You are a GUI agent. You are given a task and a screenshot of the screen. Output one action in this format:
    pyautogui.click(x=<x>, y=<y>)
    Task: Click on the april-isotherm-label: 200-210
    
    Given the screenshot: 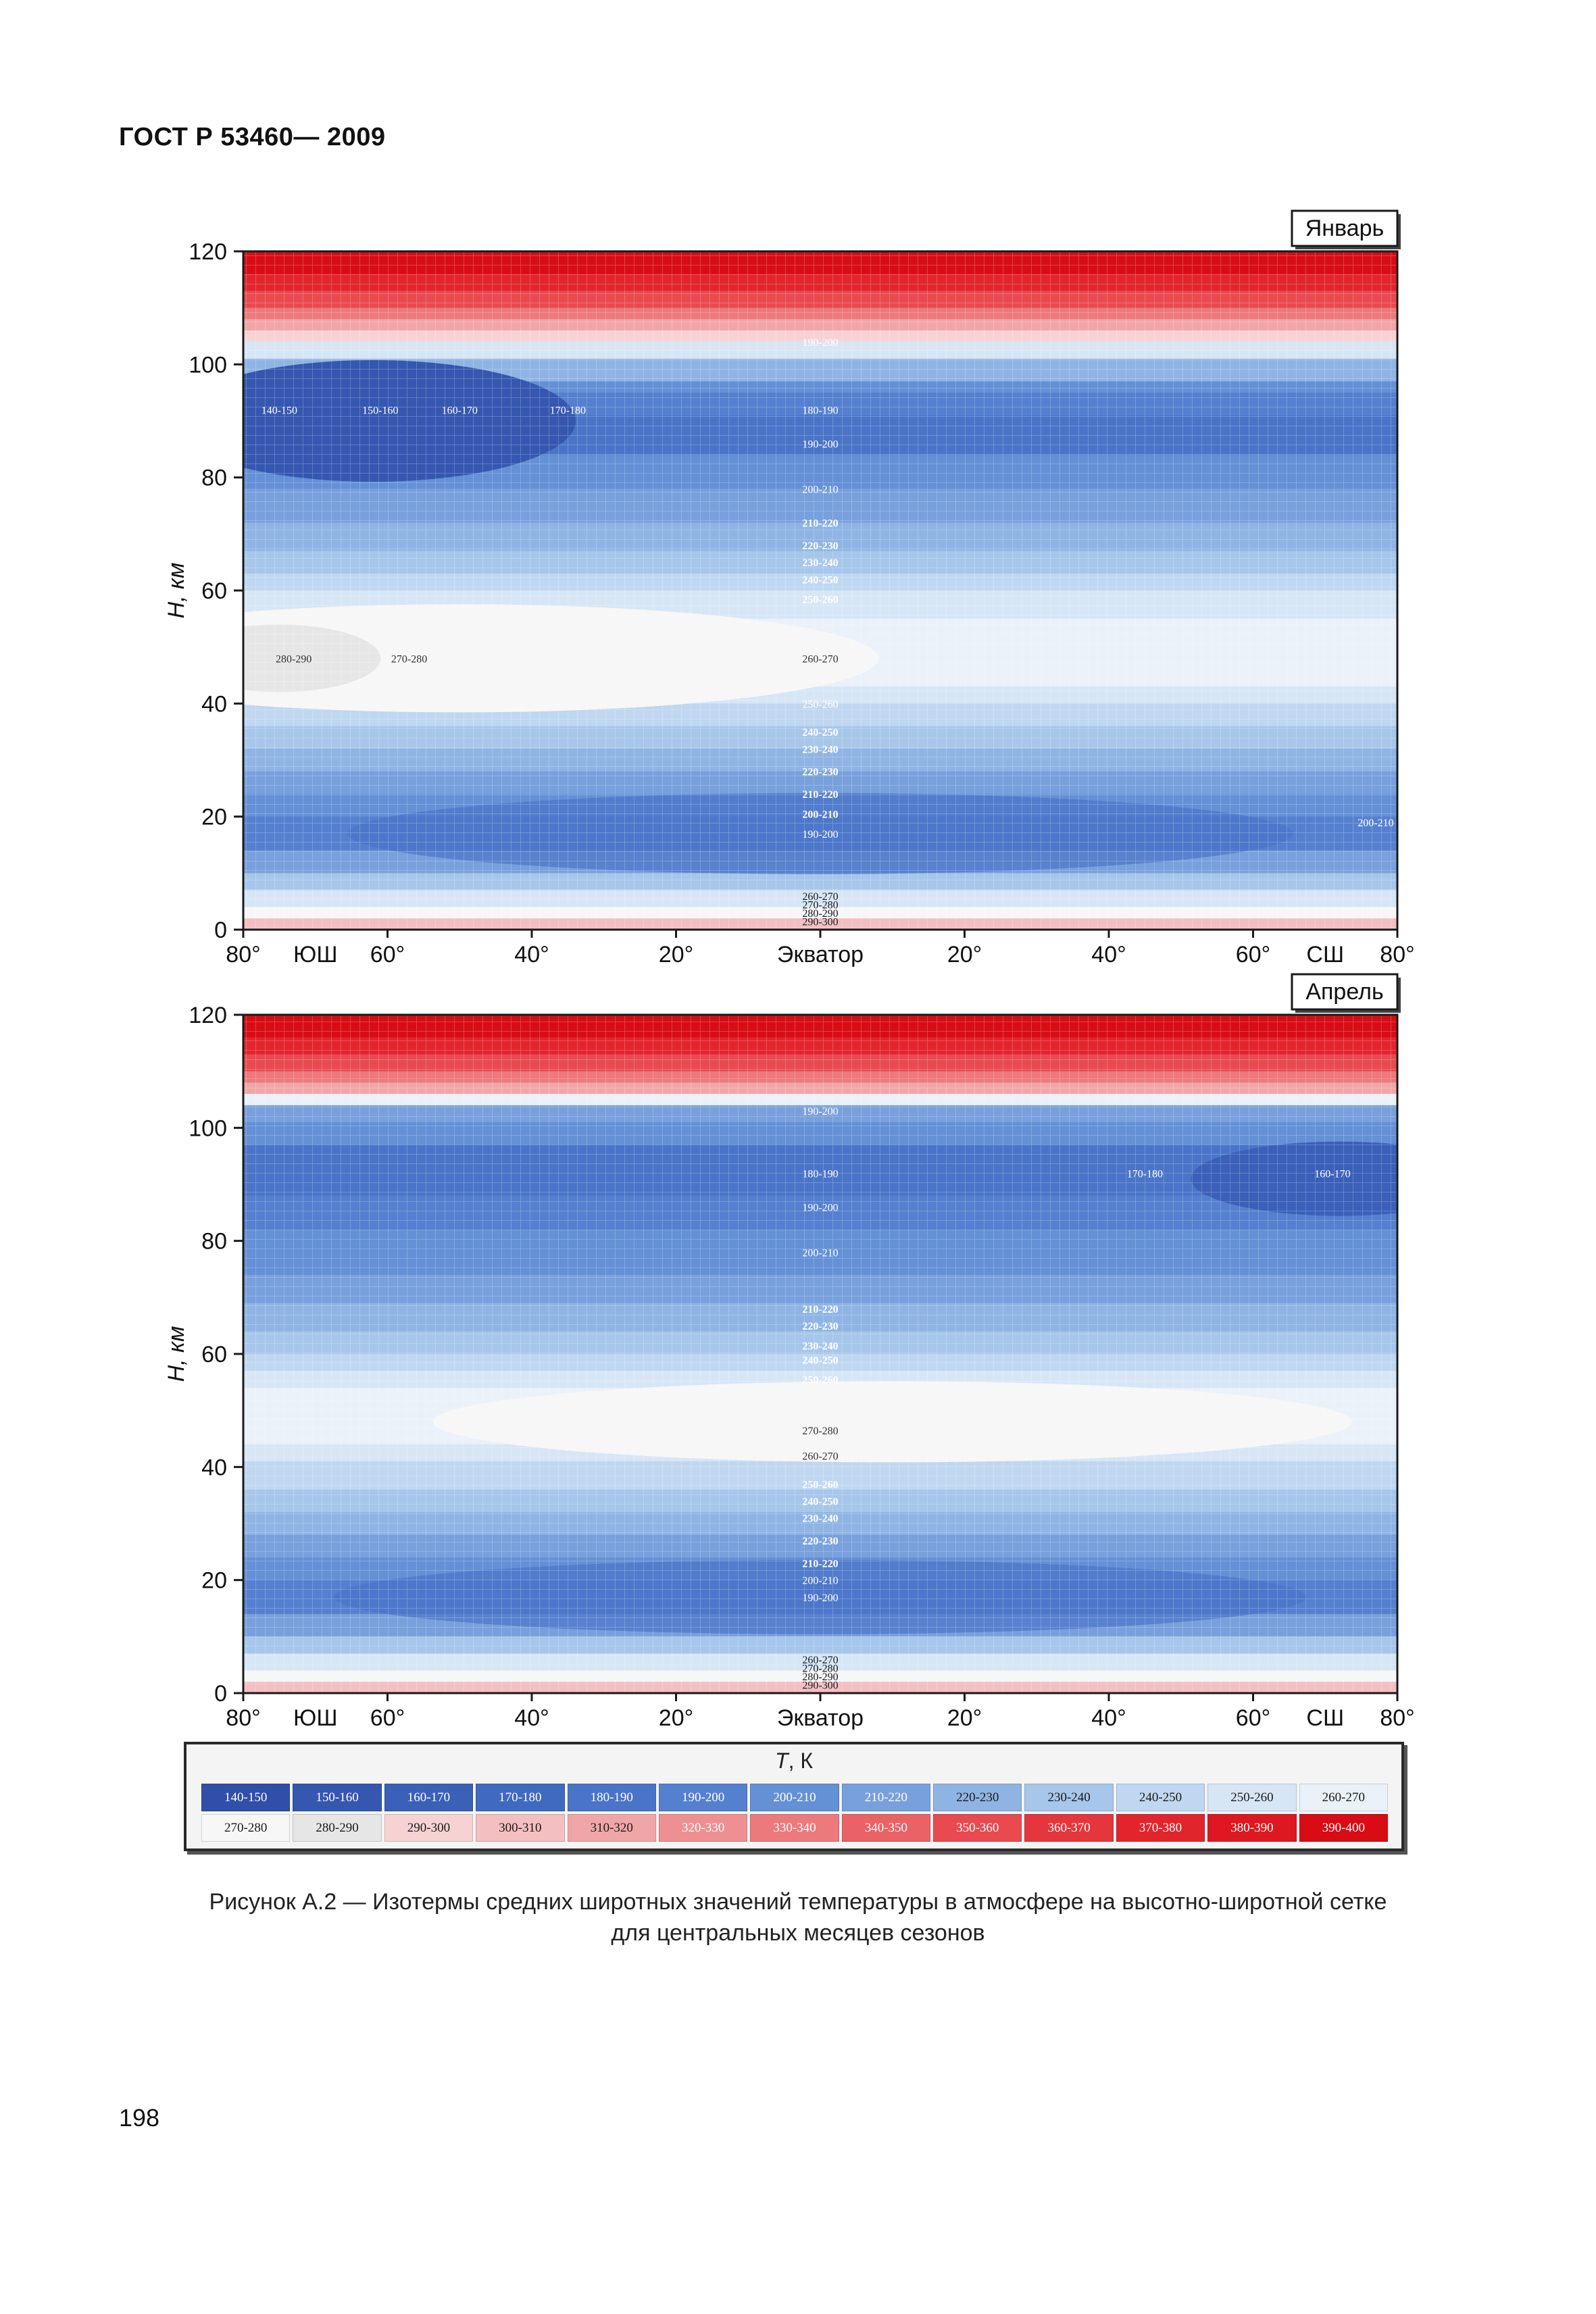 What is the action you would take?
    pyautogui.click(x=820, y=1253)
    